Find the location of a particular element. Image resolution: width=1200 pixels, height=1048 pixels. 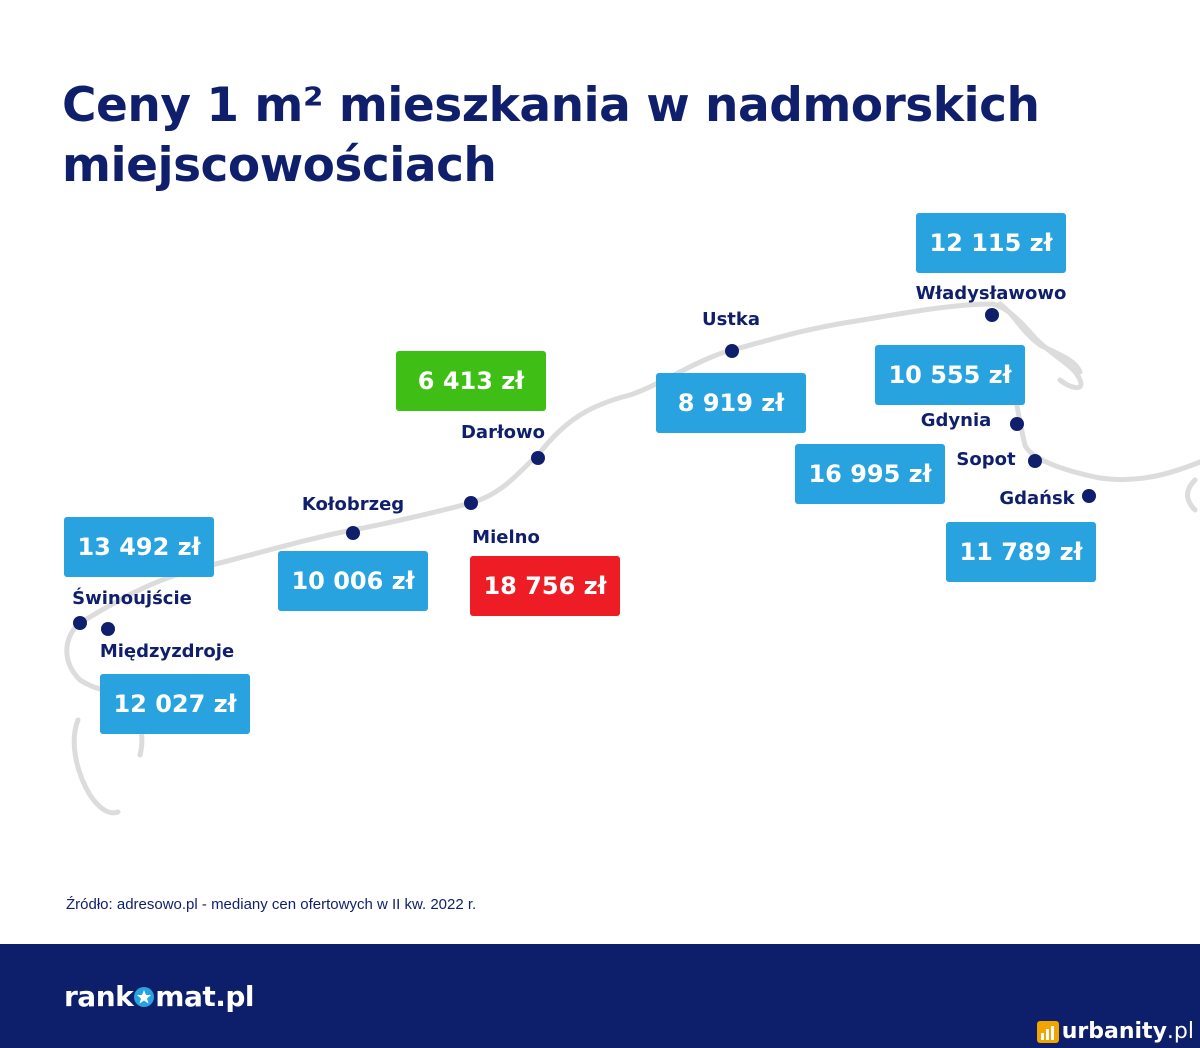

city-label-mielno: Mielno is located at coordinates (506, 537).